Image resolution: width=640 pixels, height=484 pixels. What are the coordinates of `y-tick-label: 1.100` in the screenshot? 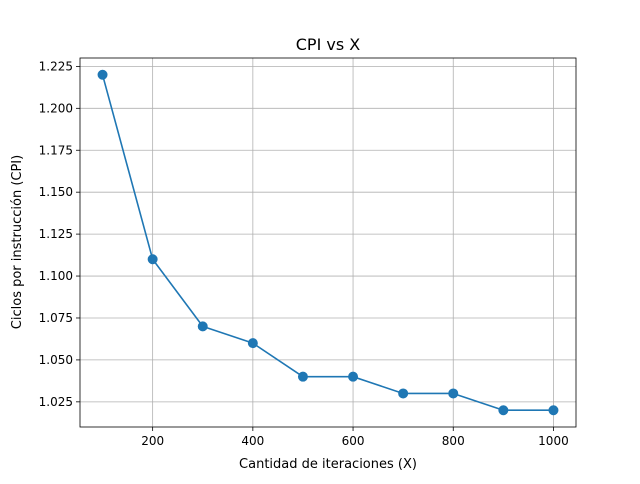 It's located at (56, 276).